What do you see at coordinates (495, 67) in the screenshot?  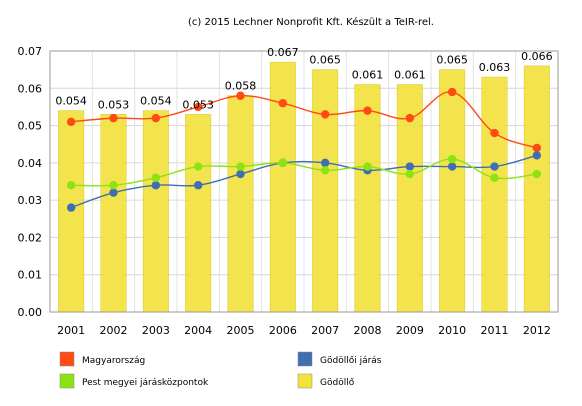 I see `bar-value-label: 0.063` at bounding box center [495, 67].